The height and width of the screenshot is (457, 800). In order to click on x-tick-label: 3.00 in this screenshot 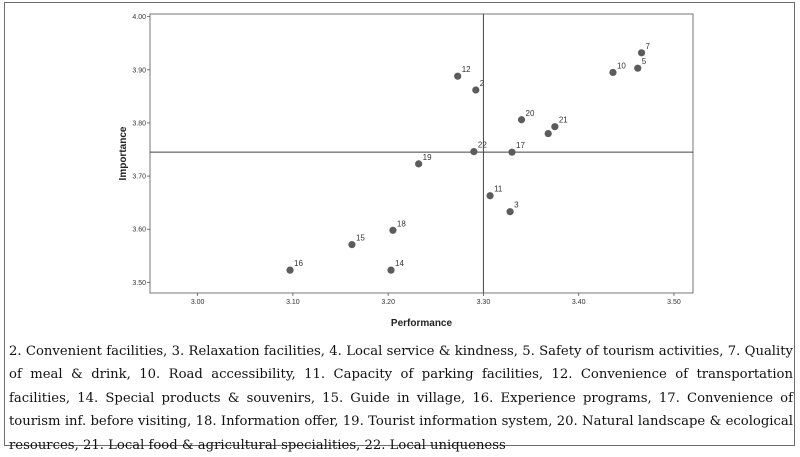, I will do `click(198, 302)`.